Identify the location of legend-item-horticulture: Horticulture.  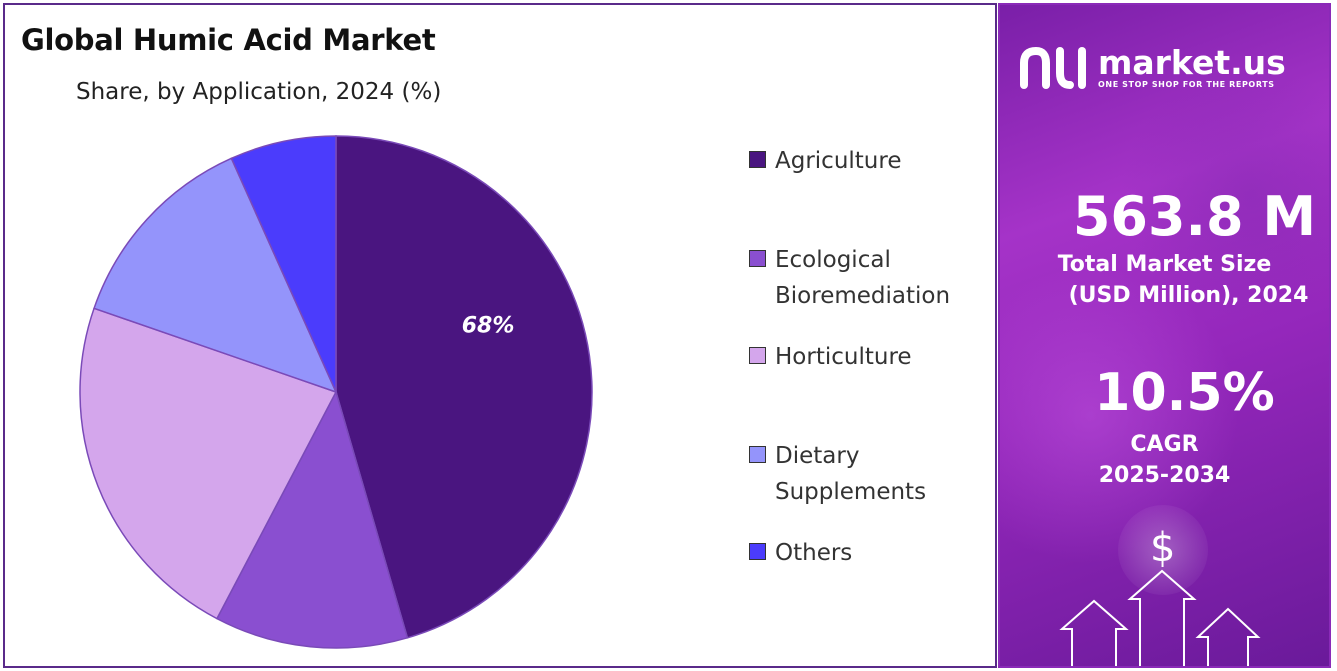
(862, 357).